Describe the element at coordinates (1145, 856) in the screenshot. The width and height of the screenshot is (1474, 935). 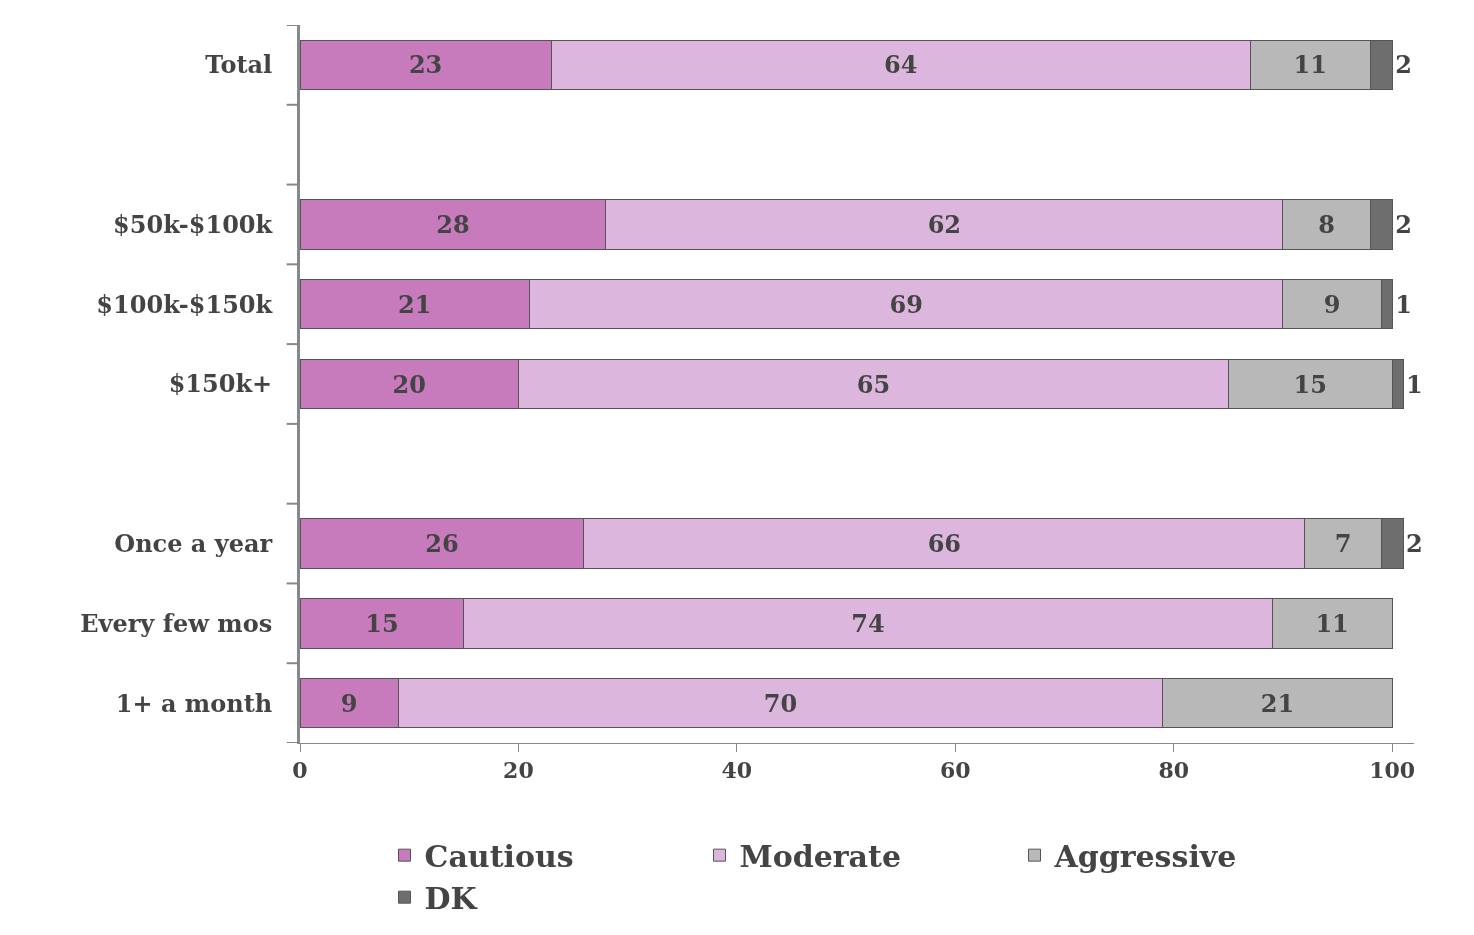
I see `legend-label: Aggressive` at that location.